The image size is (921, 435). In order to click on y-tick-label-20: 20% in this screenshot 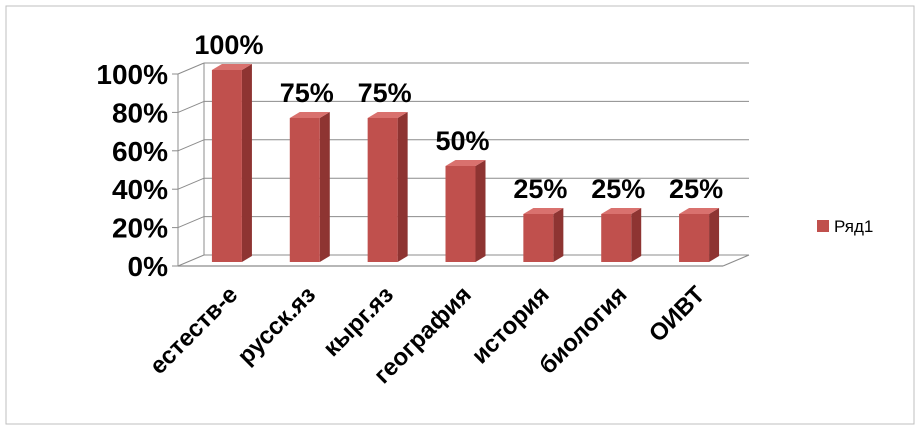, I will do `click(140, 228)`.